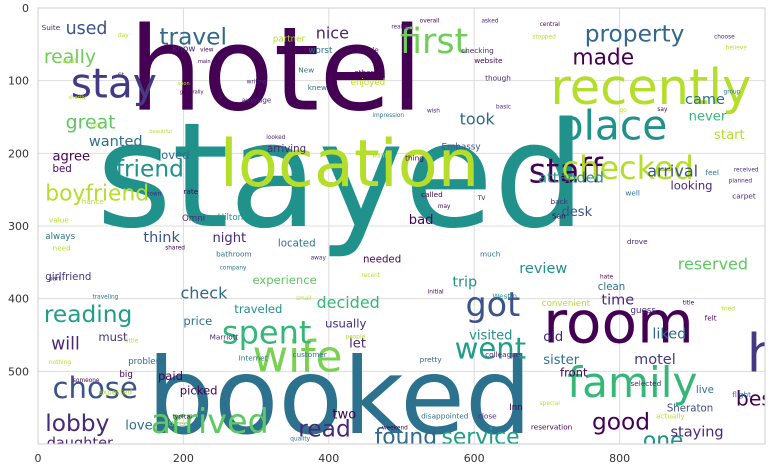  Describe the element at coordinates (561, 360) in the screenshot. I see `word-sister: sister` at that location.